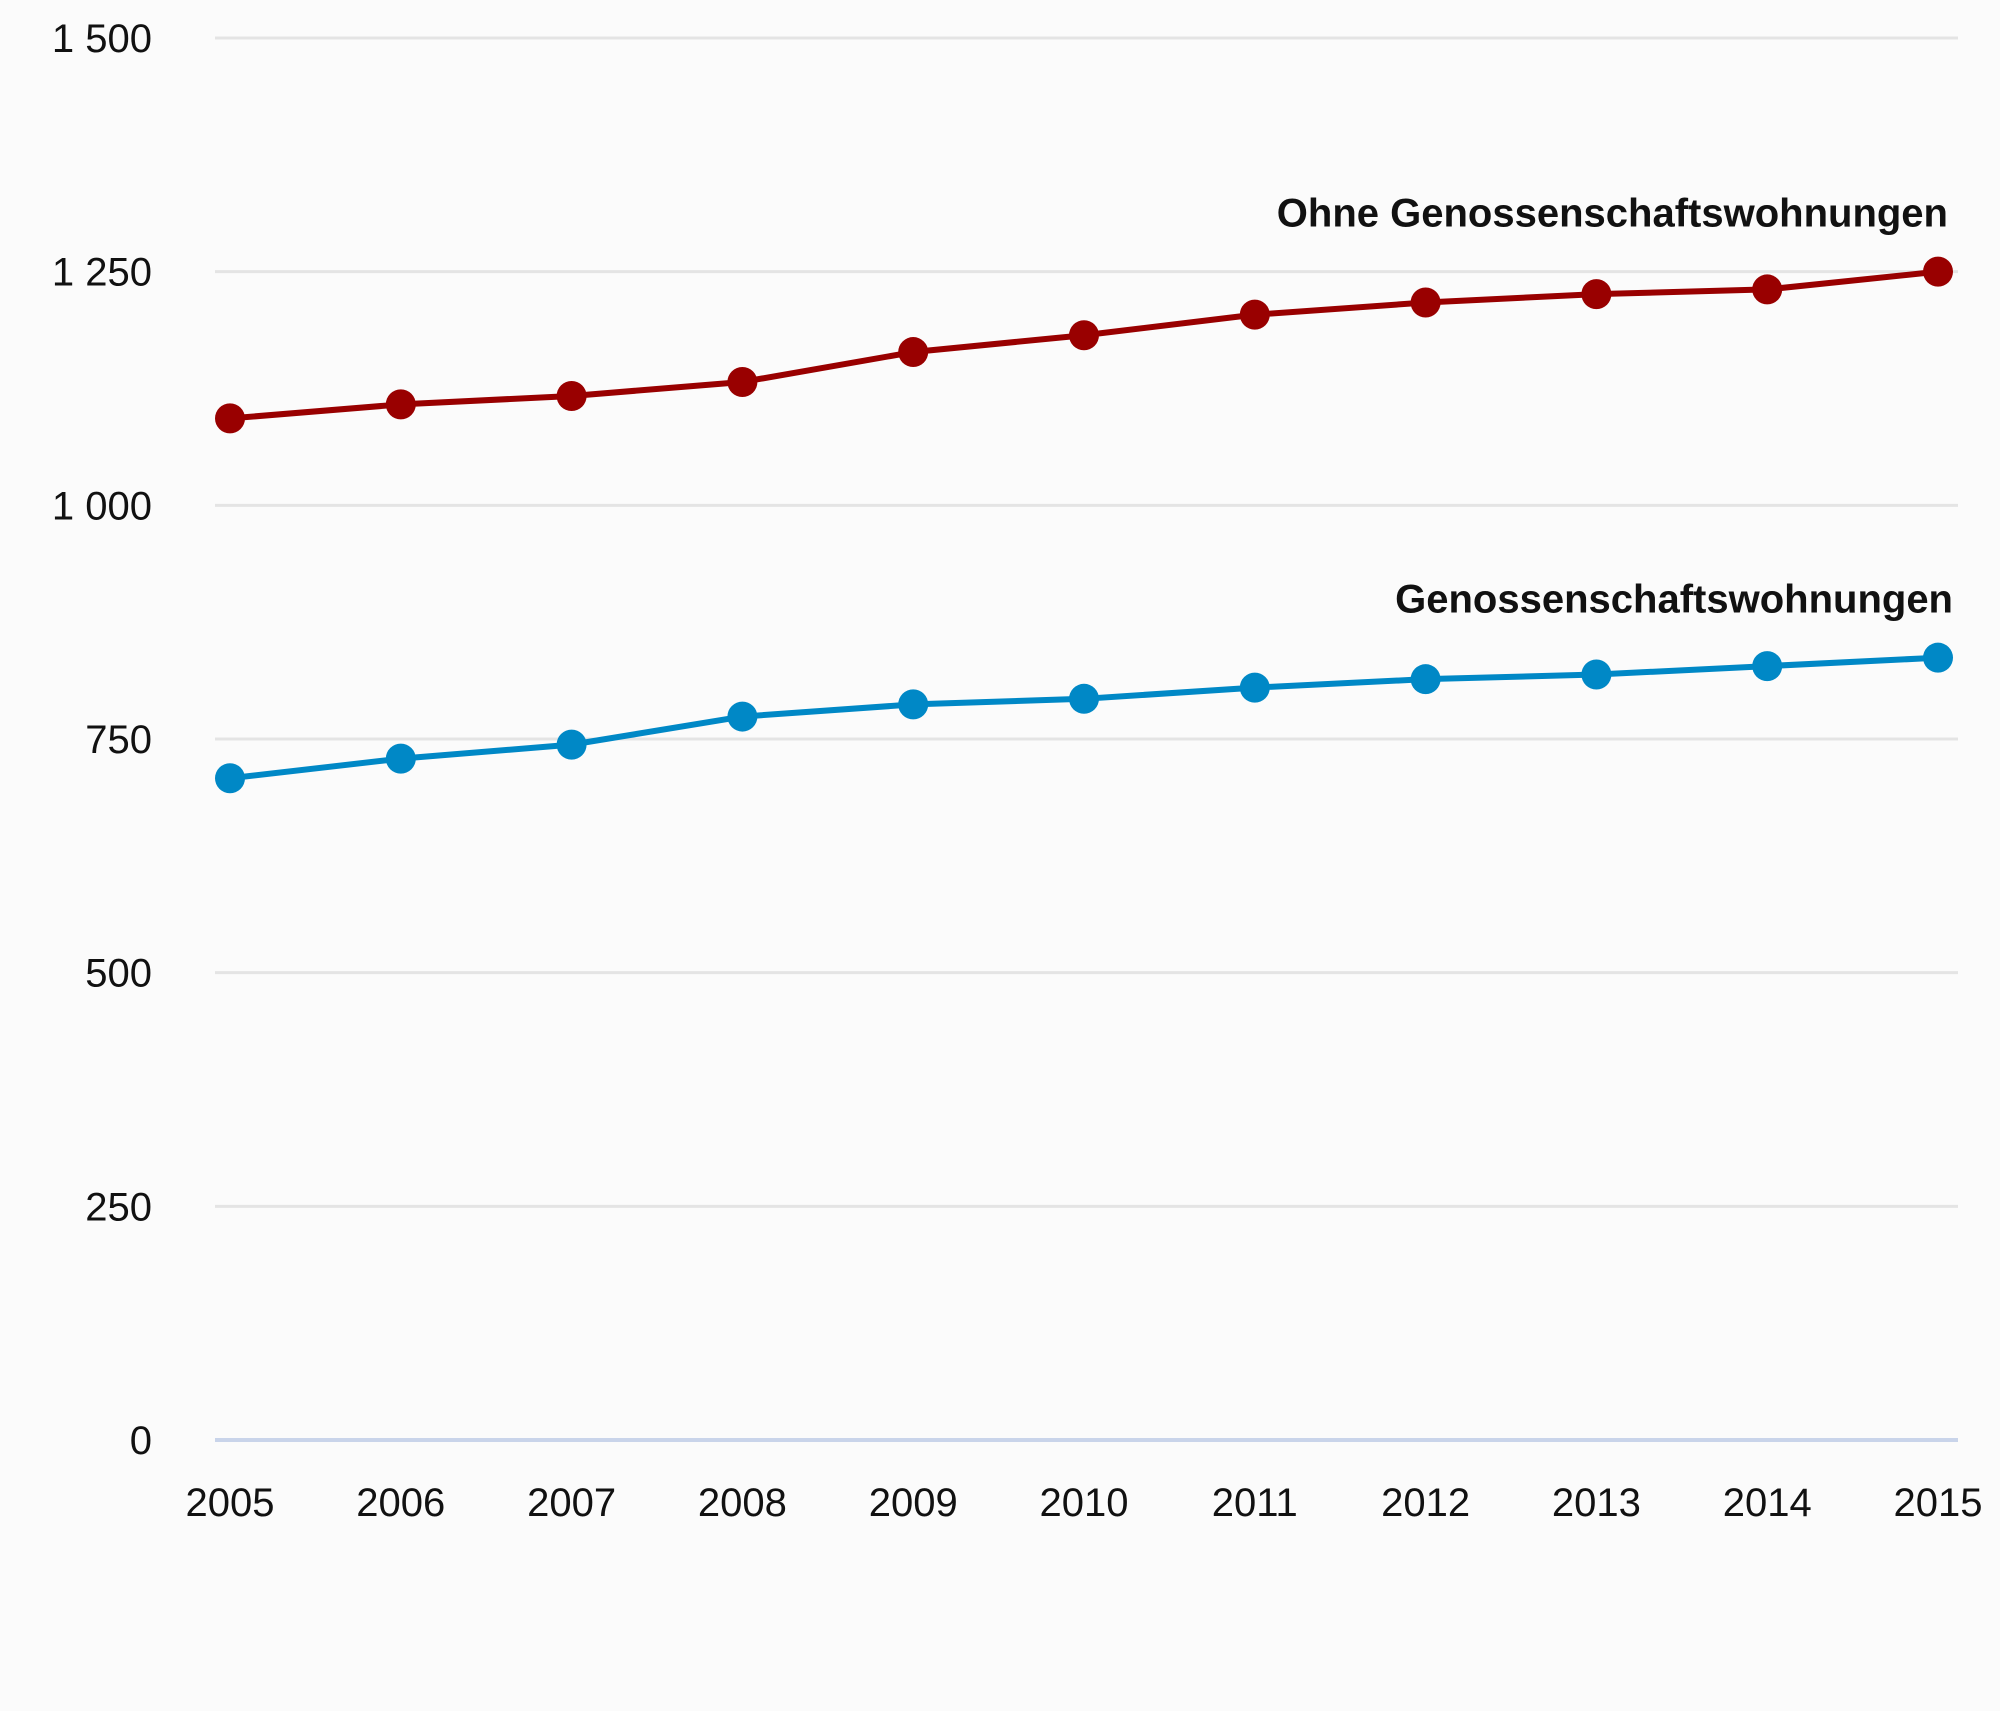 This screenshot has width=2000, height=1711. I want to click on x-tick-label: 2013, so click(1596, 1503).